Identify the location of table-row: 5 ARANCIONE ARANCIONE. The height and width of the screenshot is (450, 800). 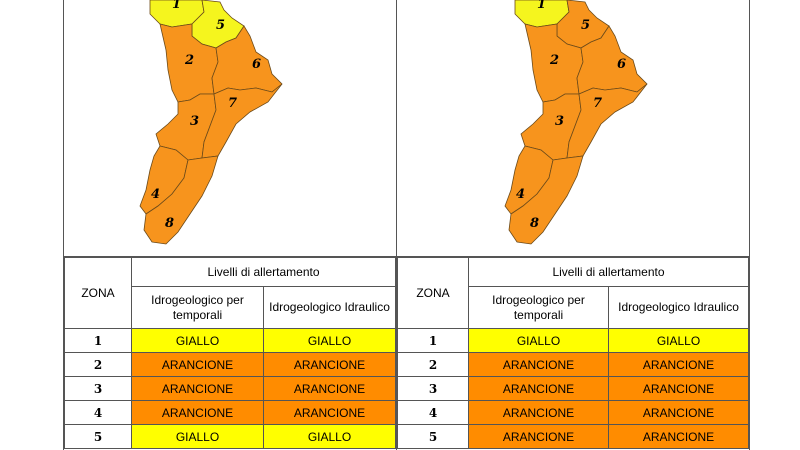
(573, 436).